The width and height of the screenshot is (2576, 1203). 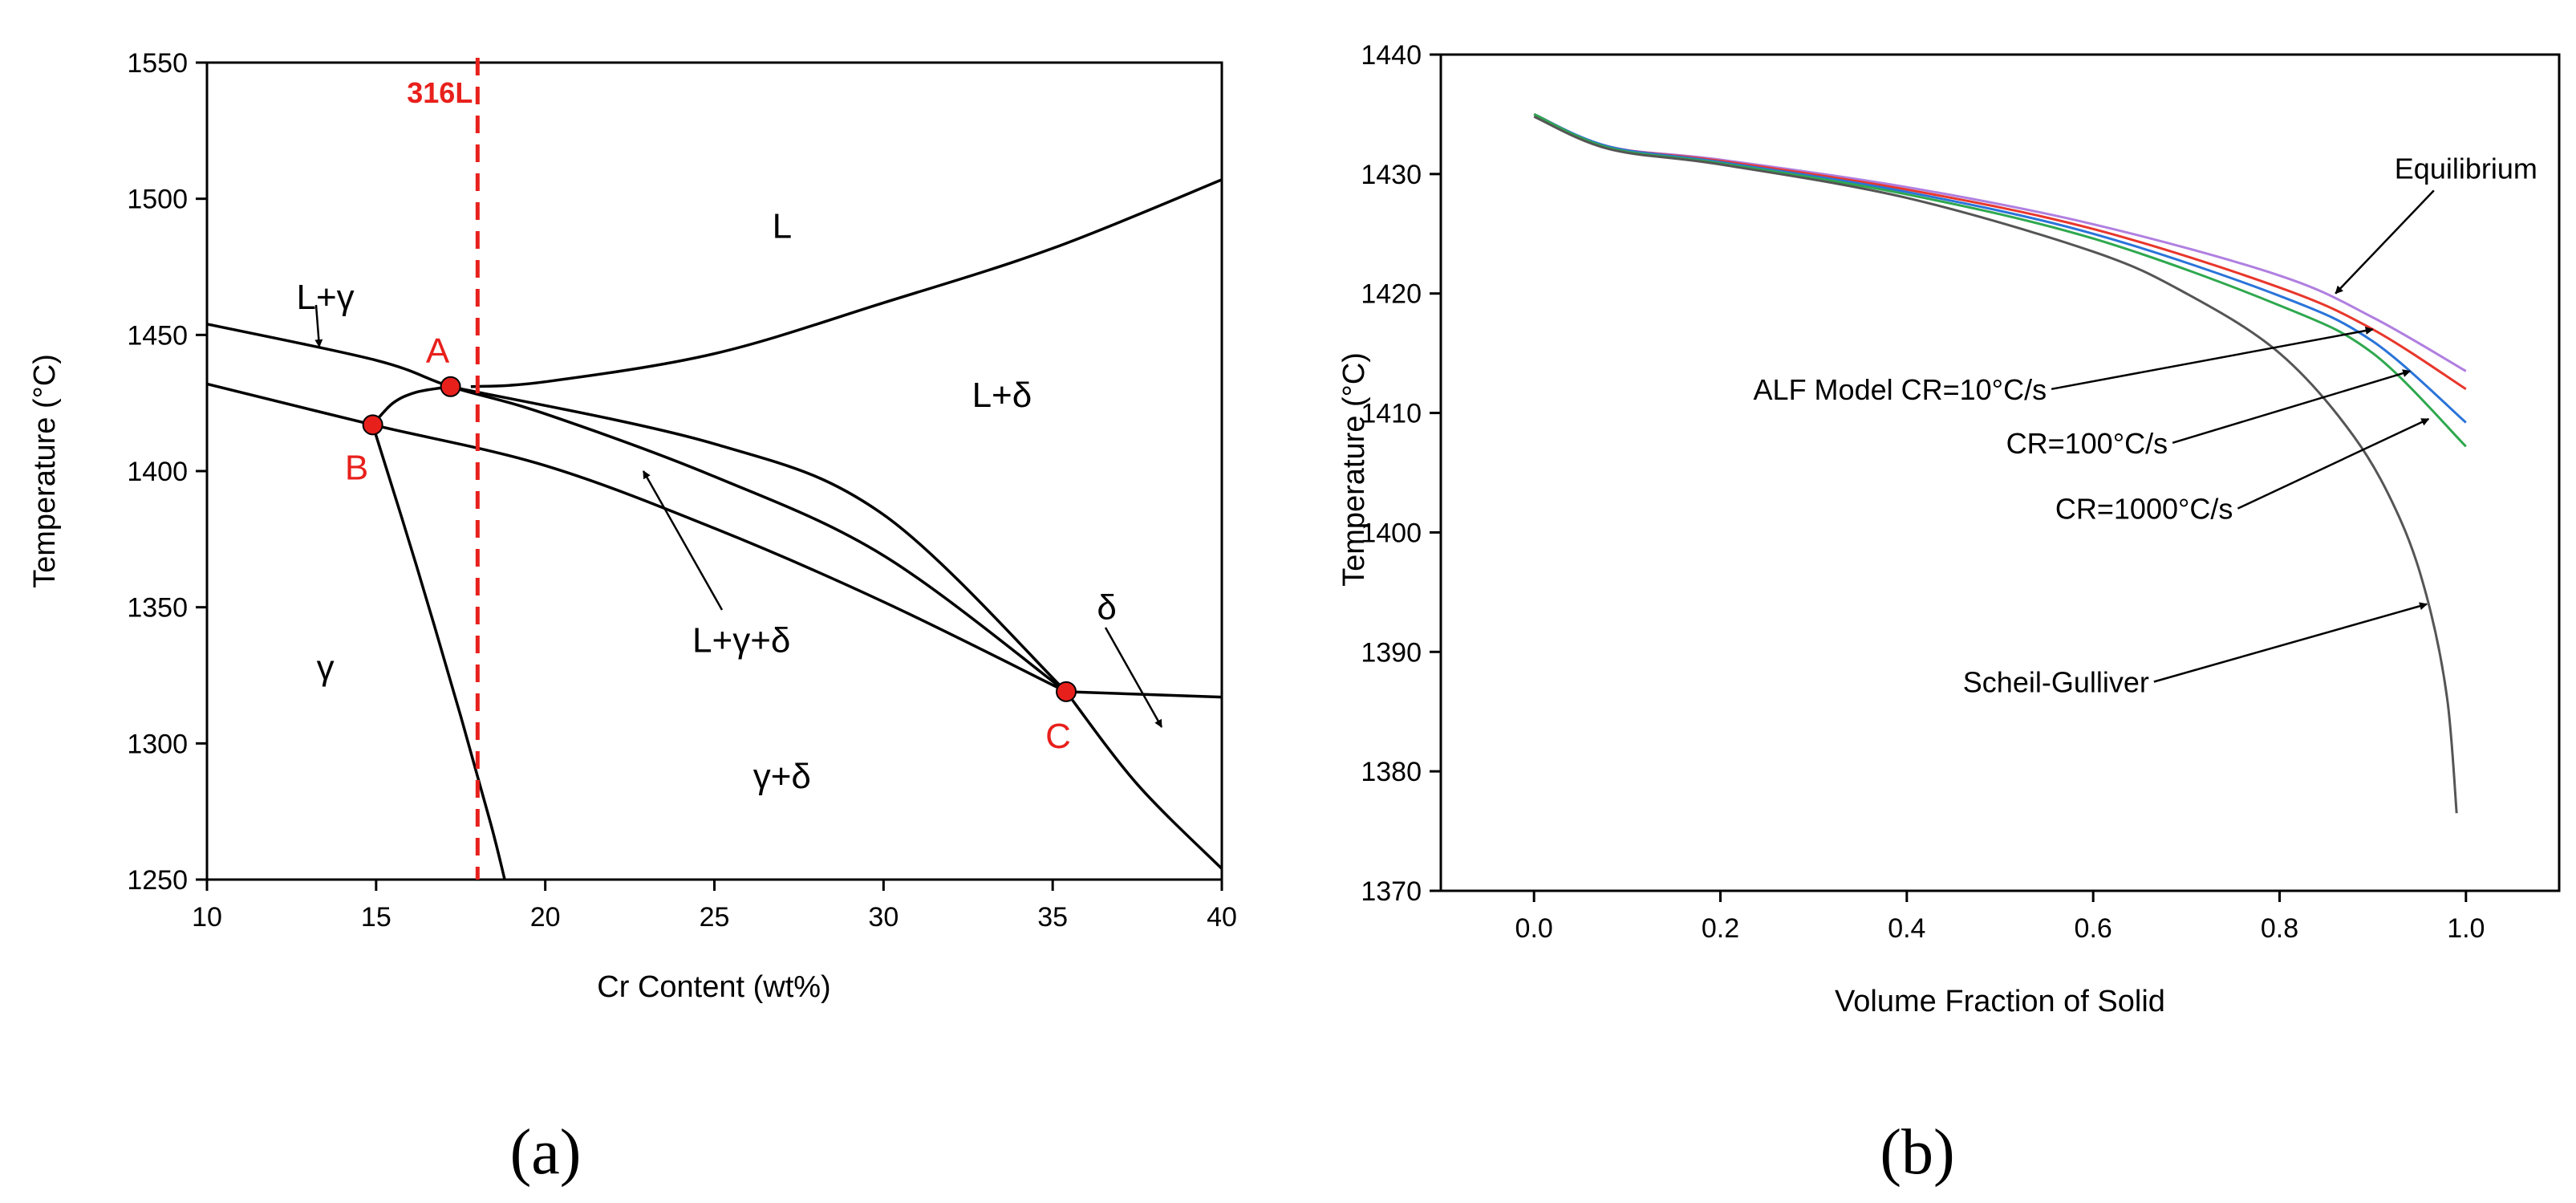 What do you see at coordinates (1401, 473) in the screenshot?
I see `panel-b-y-axis: 1370 1380 1390 1400 1410 1420 1430 1440` at bounding box center [1401, 473].